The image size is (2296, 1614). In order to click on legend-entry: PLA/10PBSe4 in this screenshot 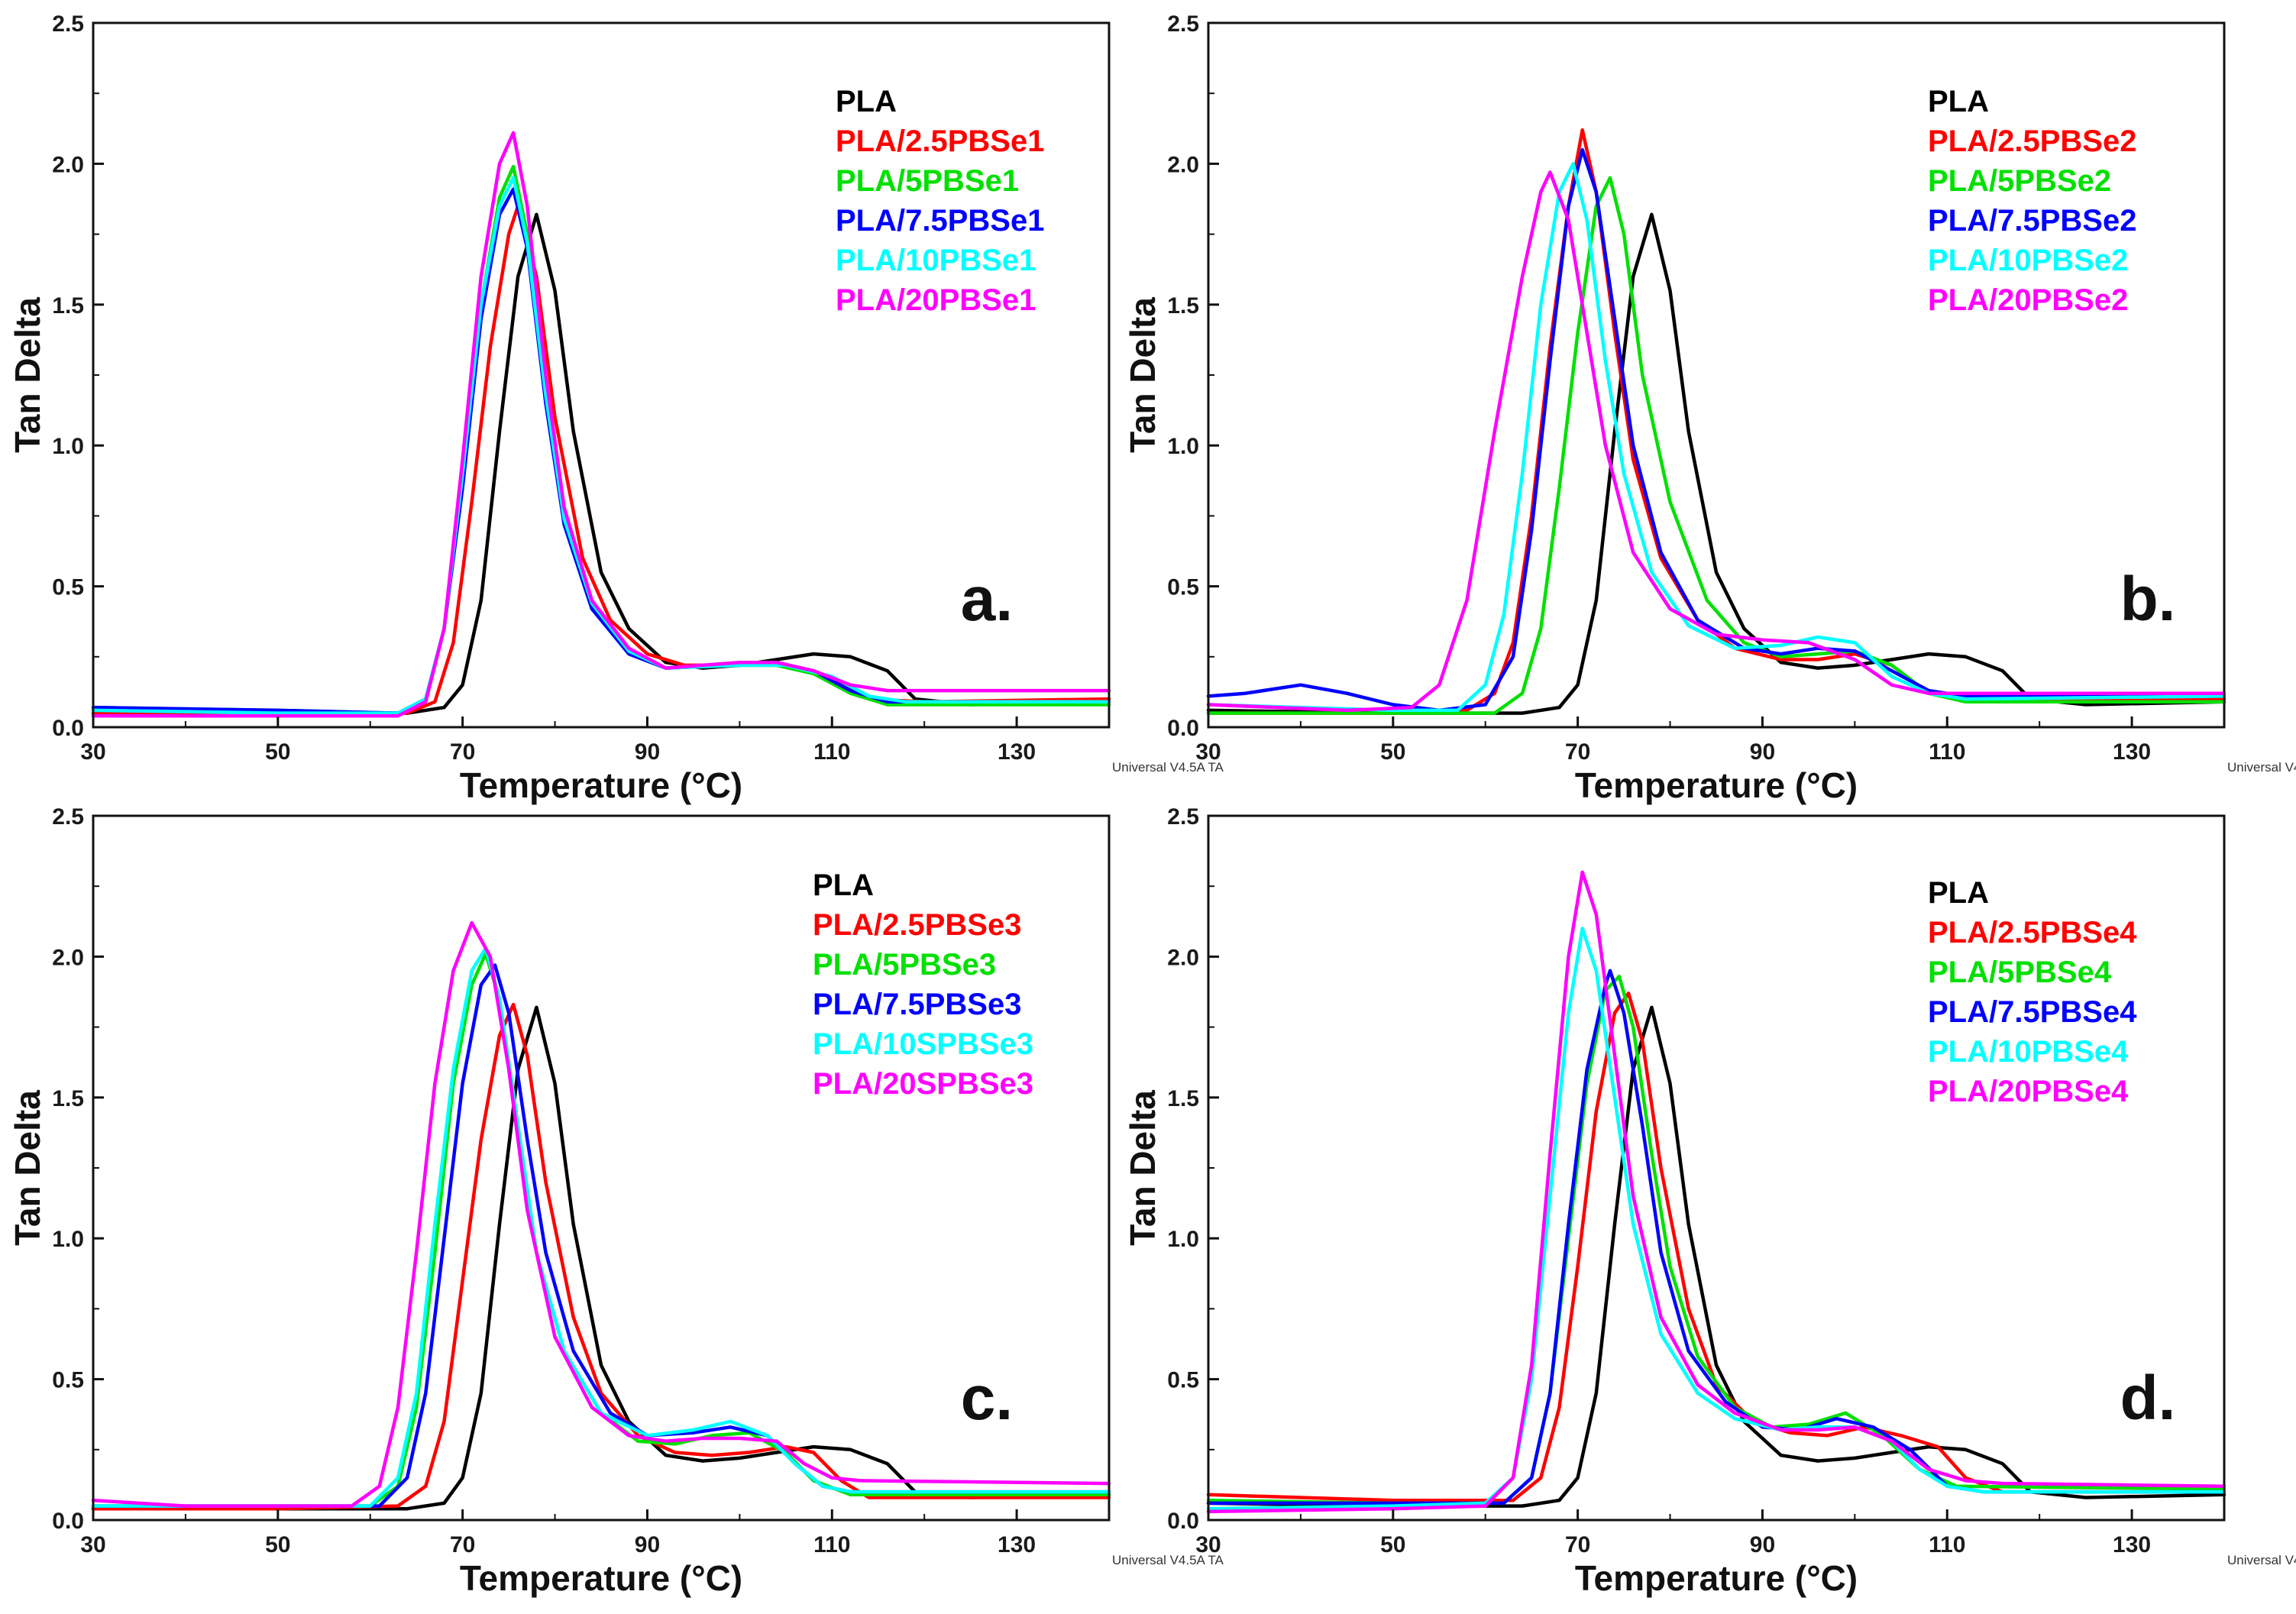, I will do `click(2028, 1052)`.